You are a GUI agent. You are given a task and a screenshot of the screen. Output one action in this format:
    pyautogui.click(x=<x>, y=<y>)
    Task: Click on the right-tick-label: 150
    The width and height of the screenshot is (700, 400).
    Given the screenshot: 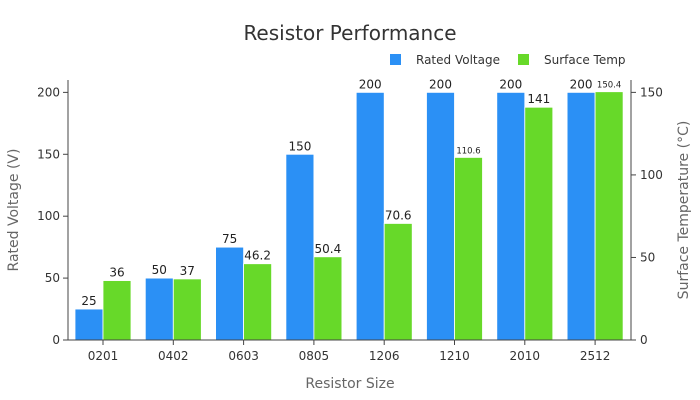 What is the action you would take?
    pyautogui.click(x=651, y=92)
    